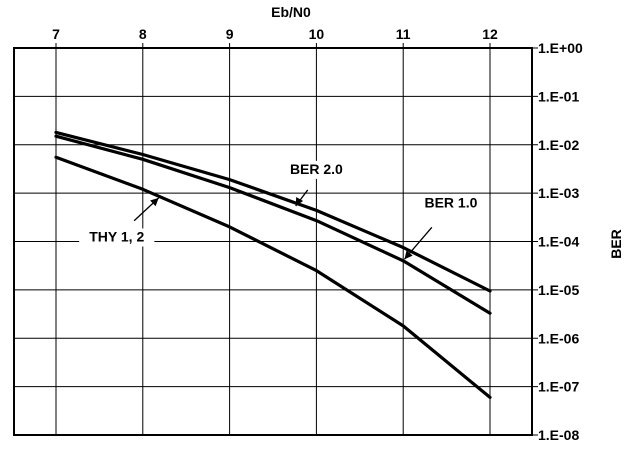 The width and height of the screenshot is (629, 449). Describe the element at coordinates (403, 34) in the screenshot. I see `x-tick-label: 11` at that location.